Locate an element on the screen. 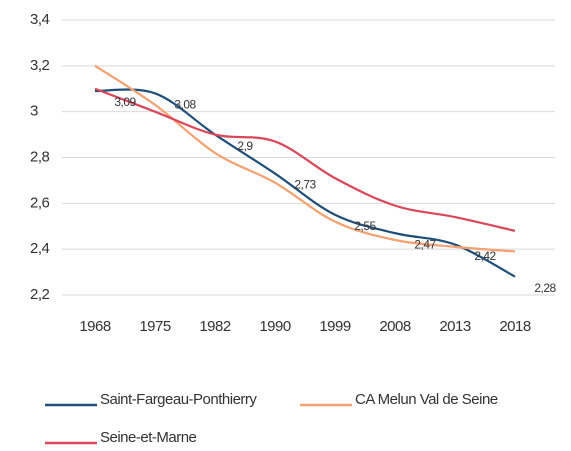 The image size is (571, 451). x-tick-label: 1968 is located at coordinates (95, 326).